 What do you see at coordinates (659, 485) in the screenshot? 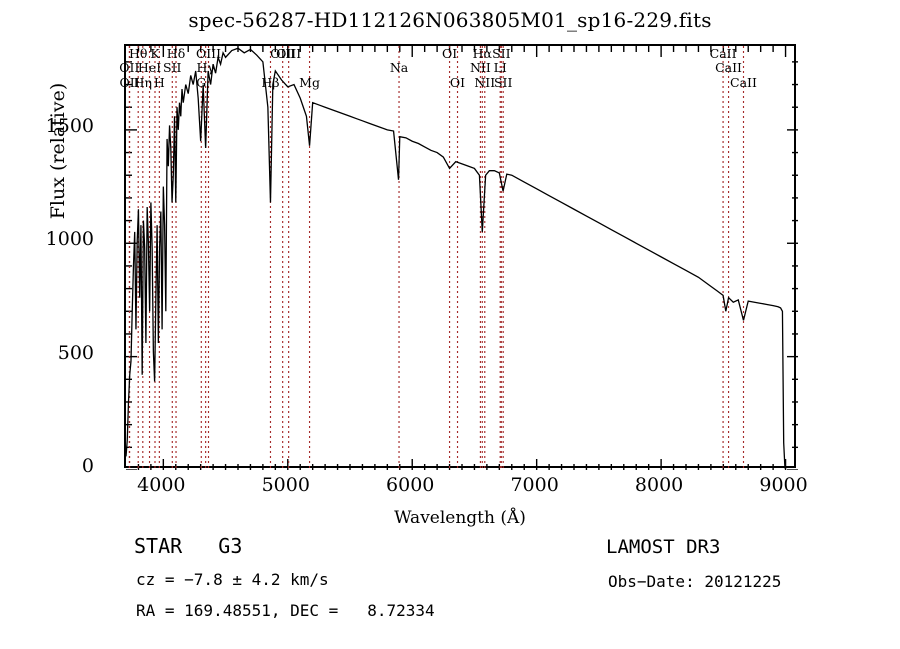
I see `x-tick-label: 8000` at bounding box center [659, 485].